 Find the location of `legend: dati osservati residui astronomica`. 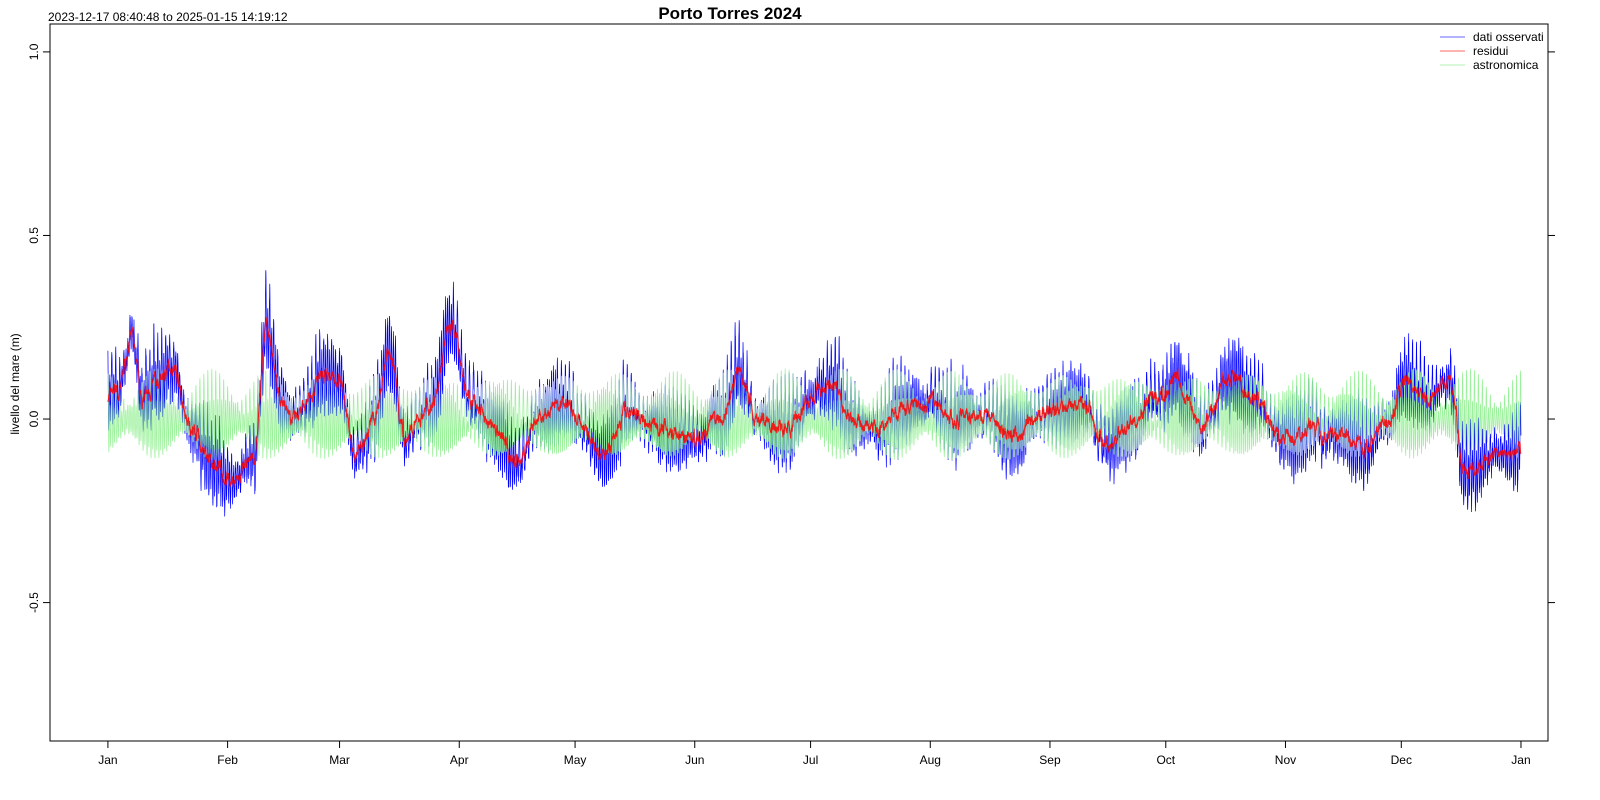

legend: dati osservati residui astronomica is located at coordinates (1492, 51).